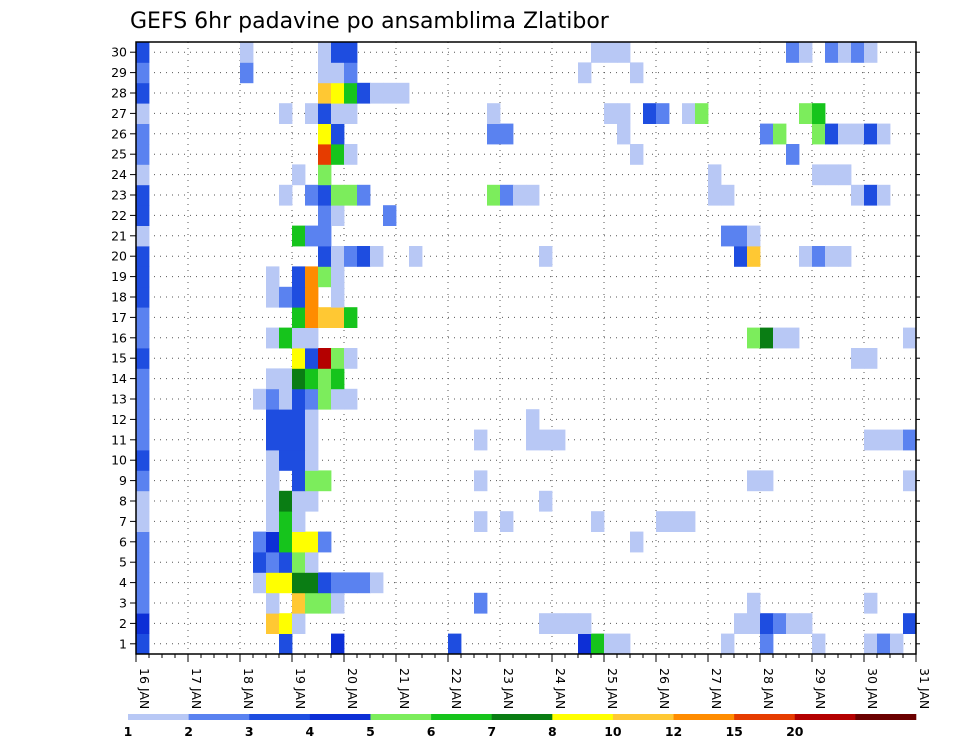 Image resolution: width=960 pixels, height=742 pixels. Describe the element at coordinates (768, 688) in the screenshot. I see `x-tick-label: 28 JAN` at that location.